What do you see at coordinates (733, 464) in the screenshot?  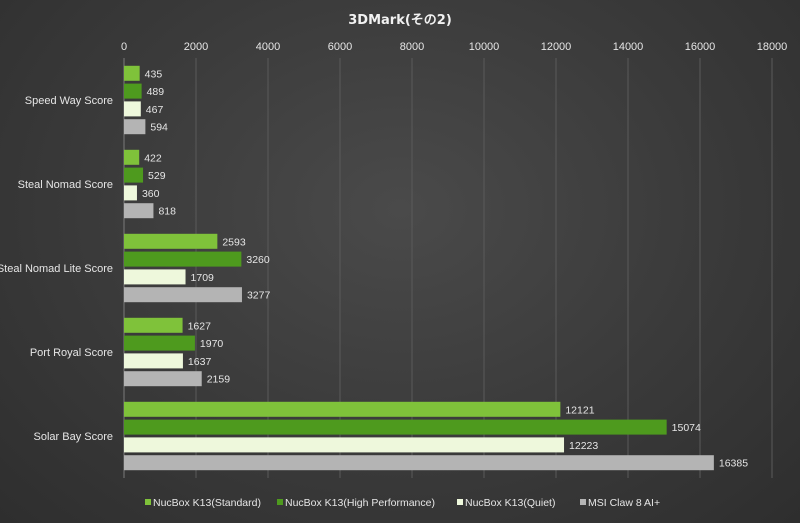 I see `data-label: 16385` at bounding box center [733, 464].